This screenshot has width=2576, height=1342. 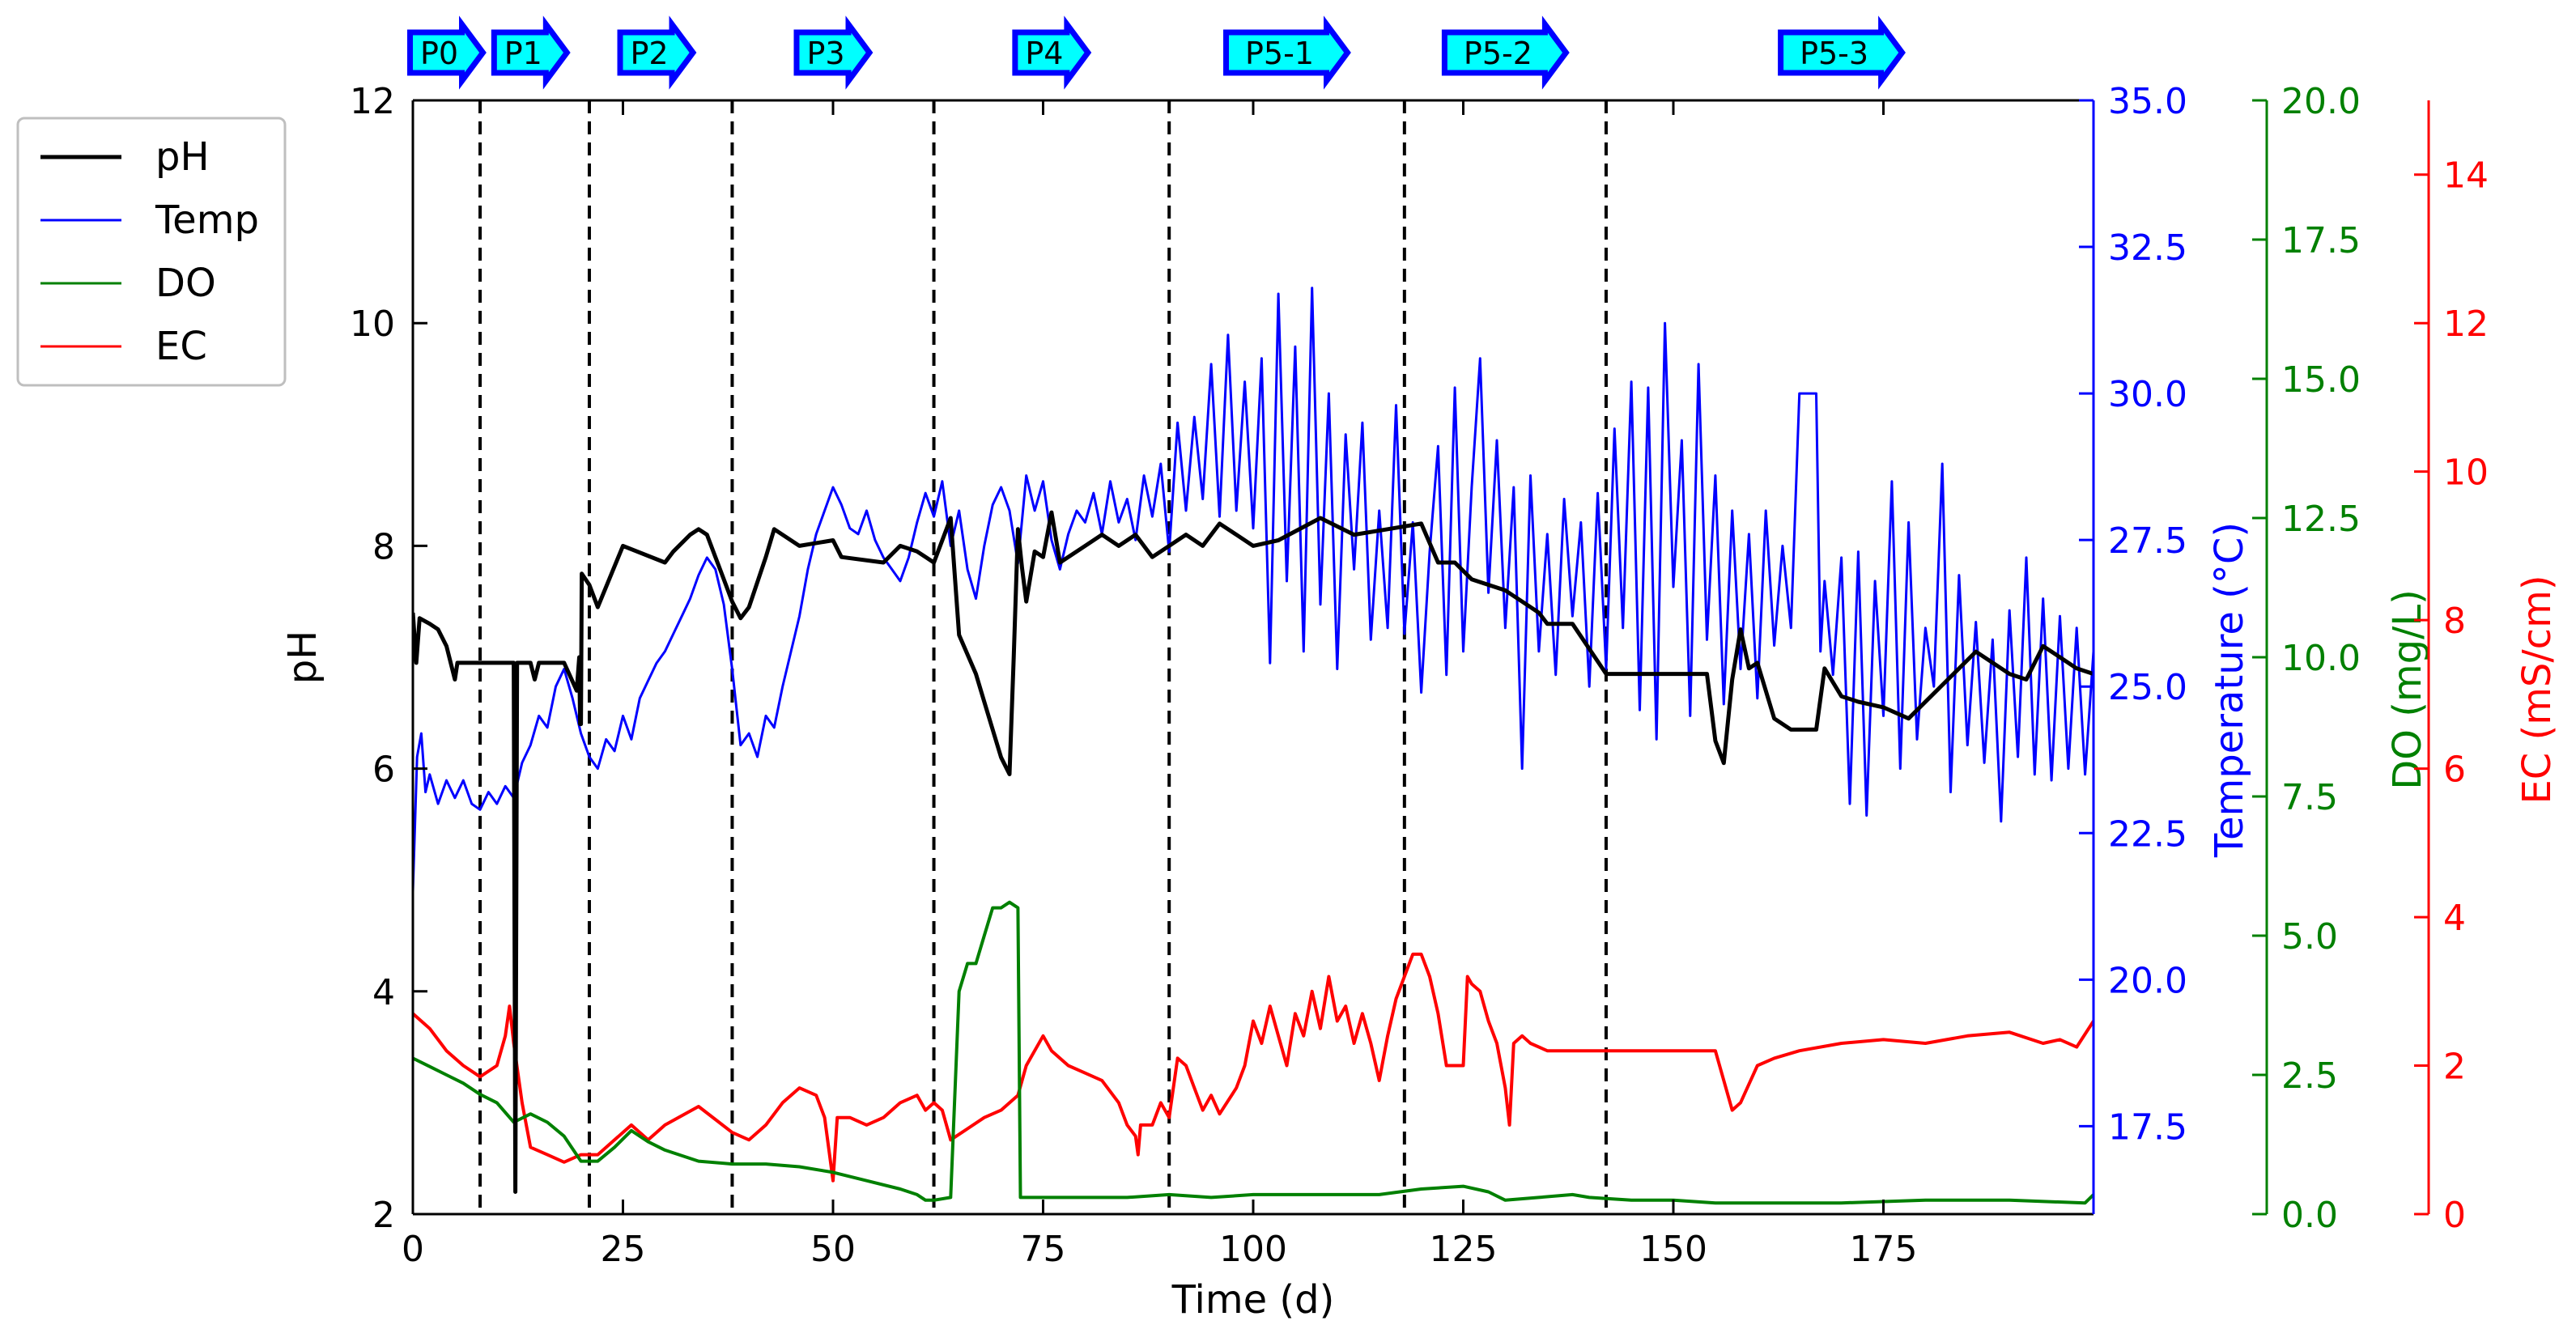 What do you see at coordinates (383, 992) in the screenshot?
I see `y-tick-label-ph: 4` at bounding box center [383, 992].